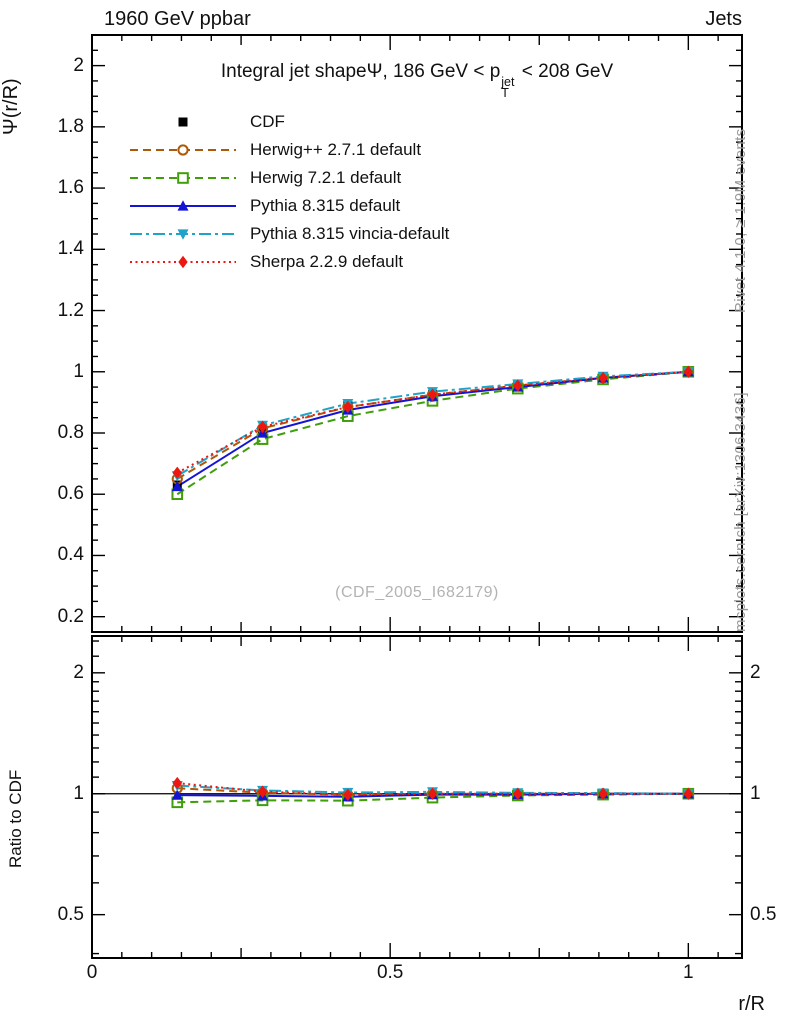 Image resolution: width=786 pixels, height=1024 pixels. What do you see at coordinates (326, 177) in the screenshot?
I see `legend-label: Herwig 7.2.1 default` at bounding box center [326, 177].